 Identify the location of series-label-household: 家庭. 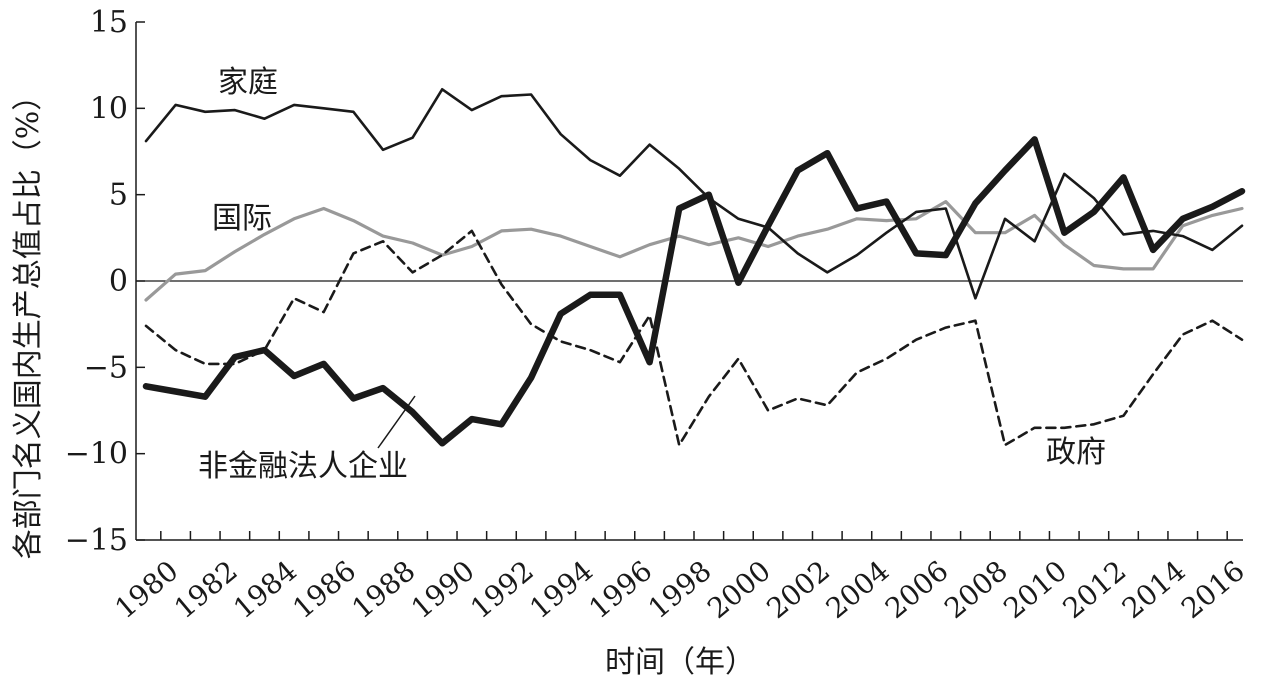
(248, 82).